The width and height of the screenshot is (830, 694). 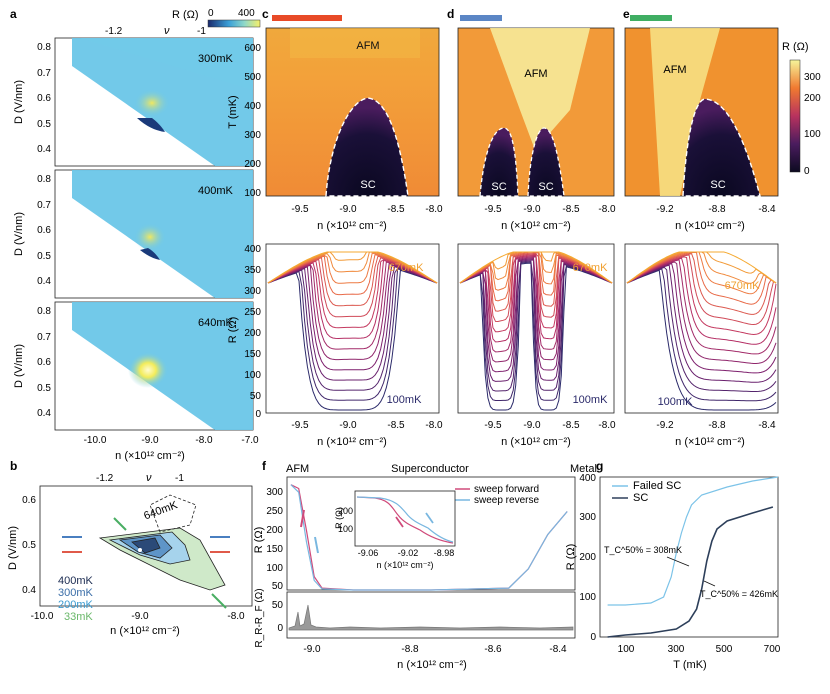 What do you see at coordinates (29, 500) in the screenshot?
I see `b-ytick-0.6: 0.6` at bounding box center [29, 500].